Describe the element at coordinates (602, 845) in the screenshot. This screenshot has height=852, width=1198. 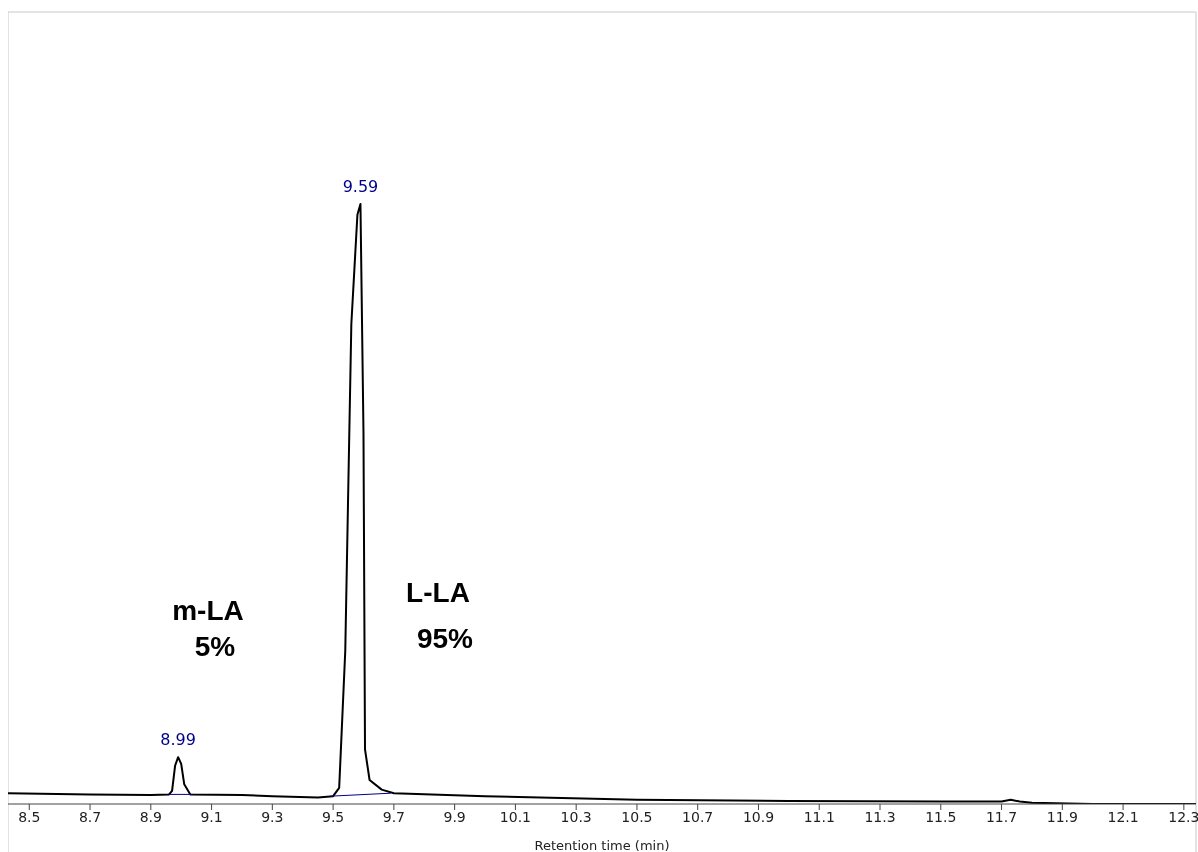
I see `x-axis-title: Retention time (min)` at that location.